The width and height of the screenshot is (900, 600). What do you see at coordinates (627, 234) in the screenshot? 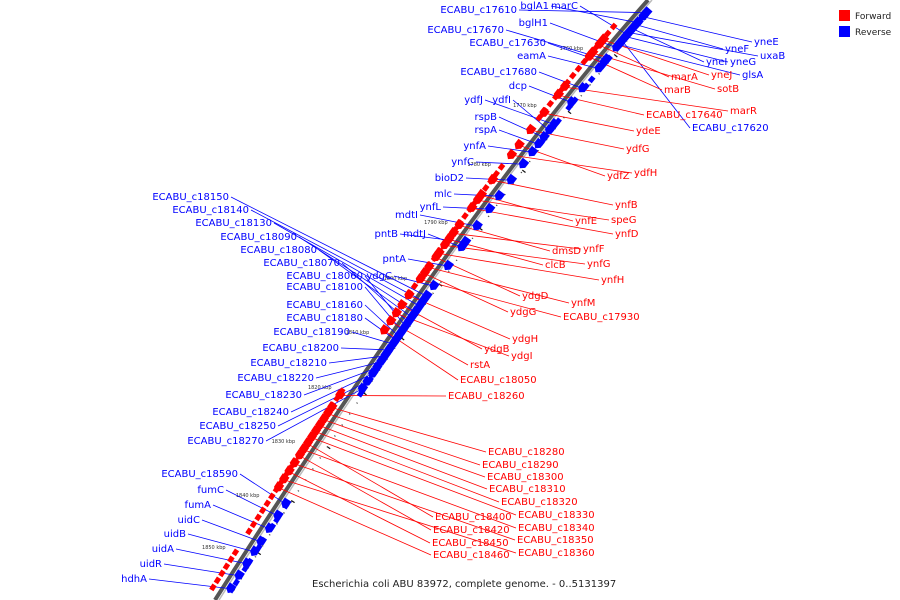
I see `gene-label: ynfD` at bounding box center [627, 234].